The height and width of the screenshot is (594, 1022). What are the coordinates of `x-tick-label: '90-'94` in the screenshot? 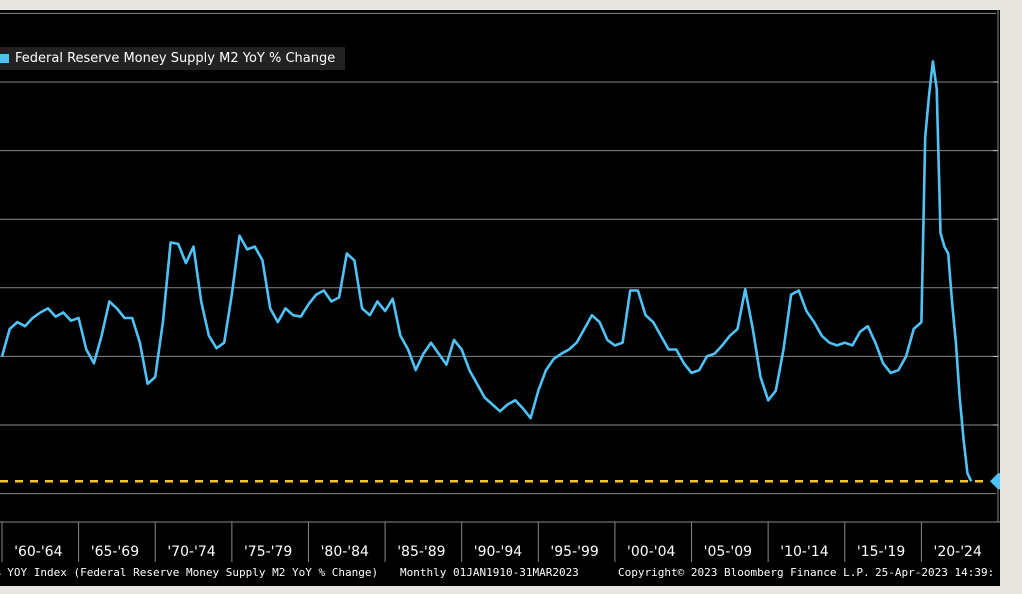 It's located at (498, 552).